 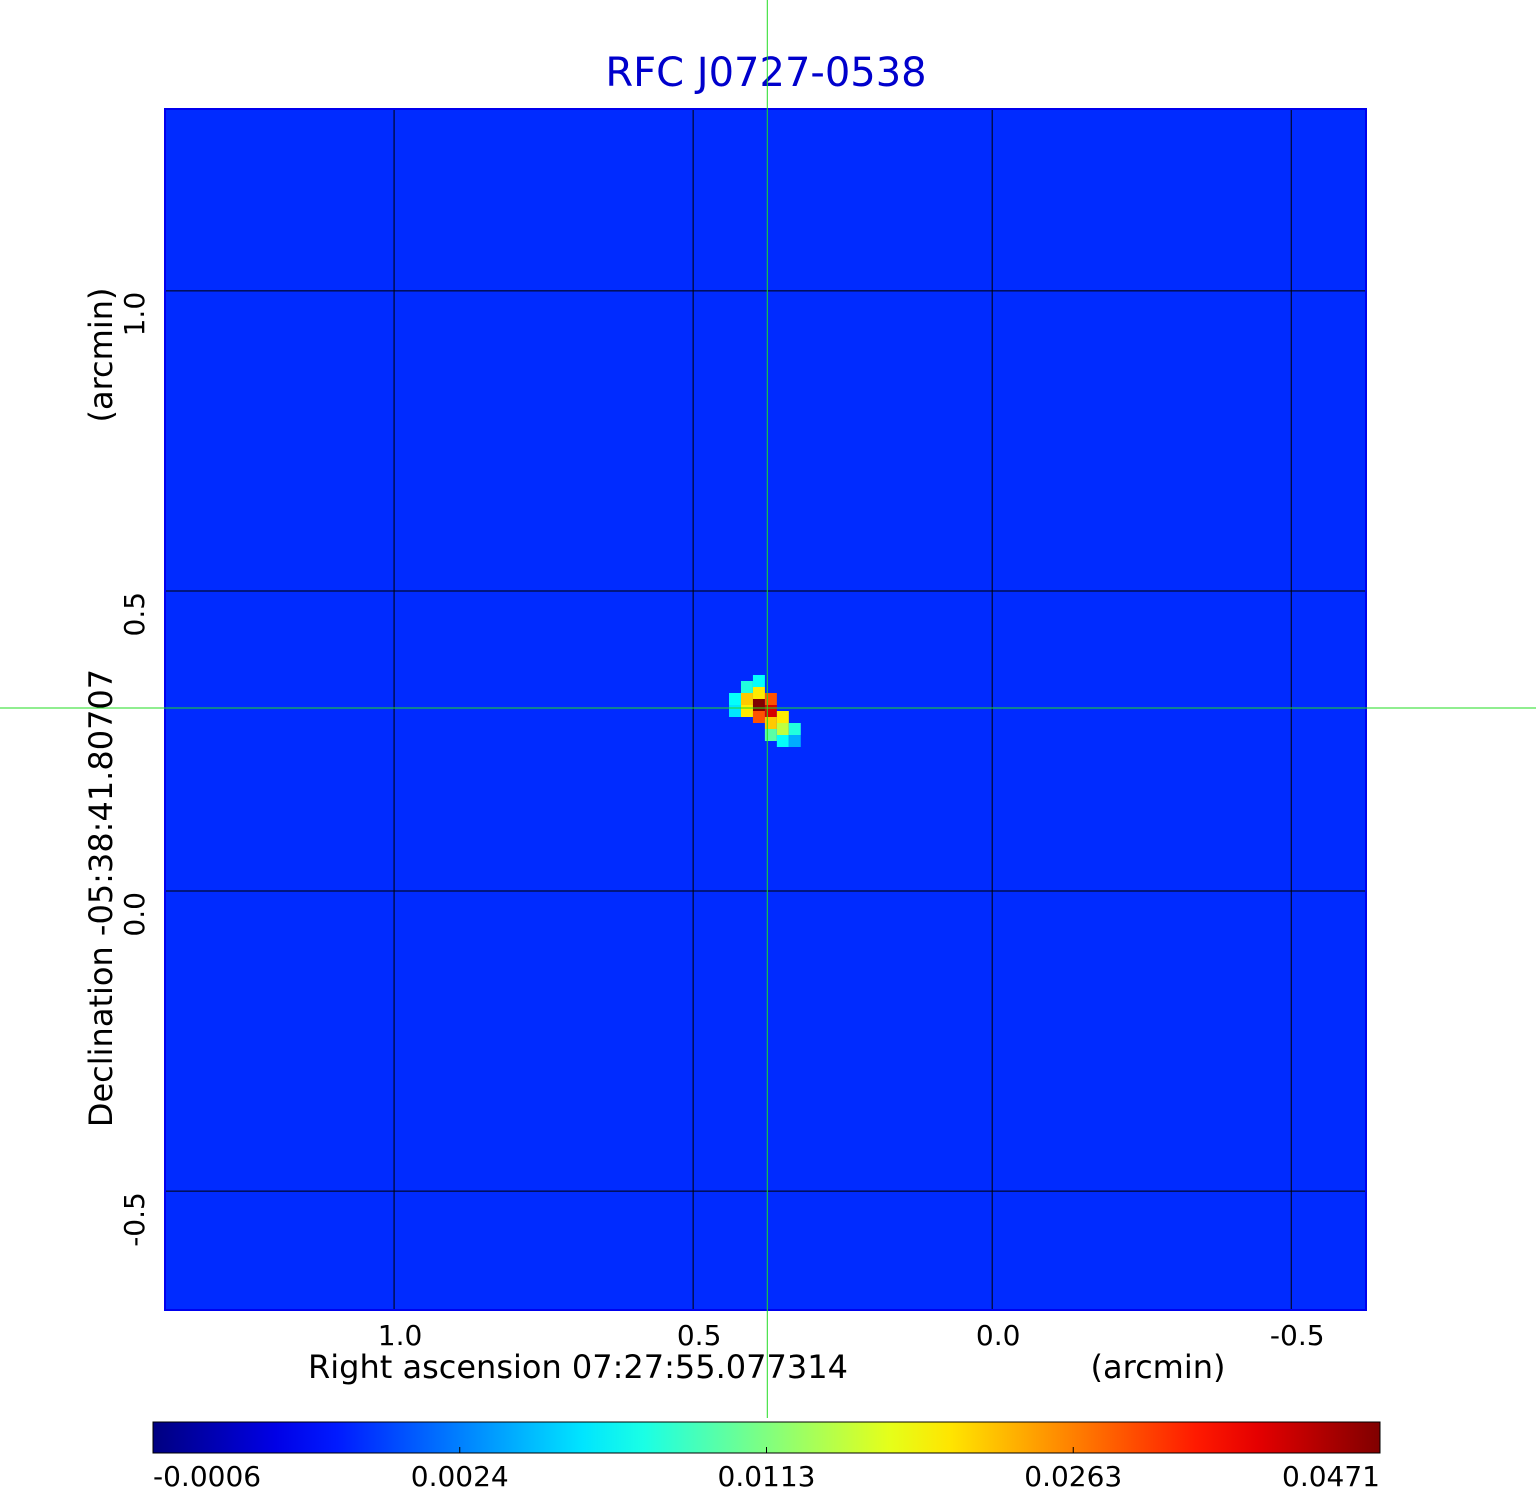 I want to click on x-axis-unit: (arcmin), so click(x=1158, y=1367).